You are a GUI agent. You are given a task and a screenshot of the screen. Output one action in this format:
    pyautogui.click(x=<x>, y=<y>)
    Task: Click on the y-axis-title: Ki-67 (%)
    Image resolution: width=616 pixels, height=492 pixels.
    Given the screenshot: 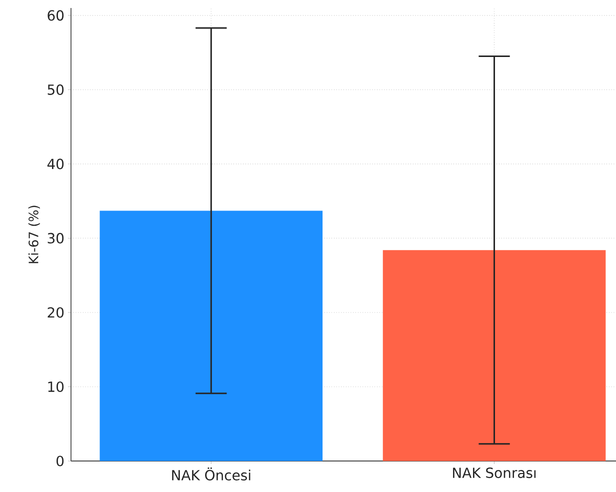 What is the action you would take?
    pyautogui.click(x=34, y=235)
    